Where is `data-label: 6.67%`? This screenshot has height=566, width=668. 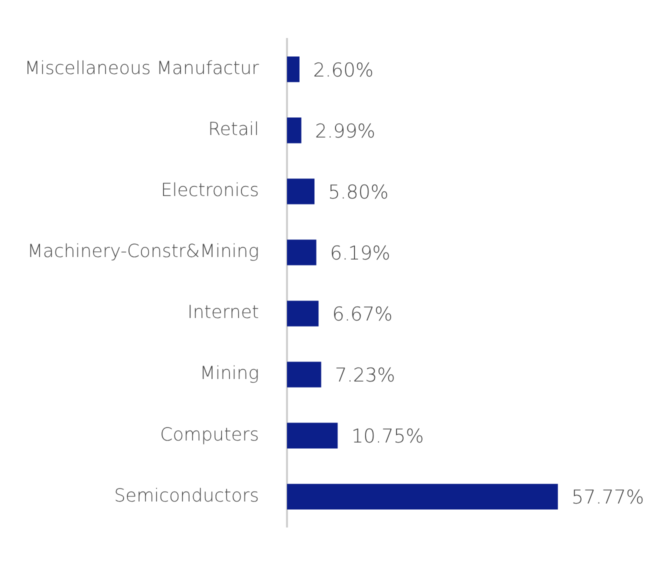
data-label: 6.67% is located at coordinates (362, 314).